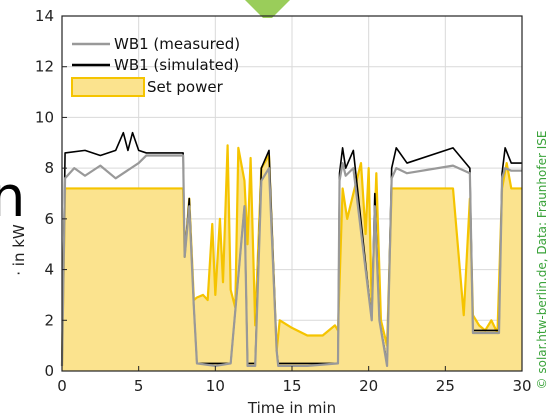  Describe the element at coordinates (49, 371) in the screenshot. I see `y-tick-label: 0` at that location.